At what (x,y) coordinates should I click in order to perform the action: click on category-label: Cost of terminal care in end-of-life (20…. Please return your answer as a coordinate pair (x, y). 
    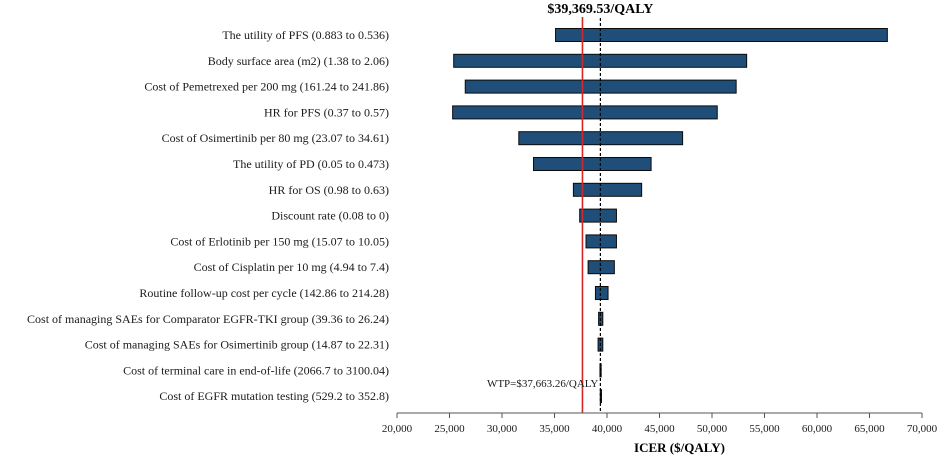
    Looking at the image, I should click on (256, 370).